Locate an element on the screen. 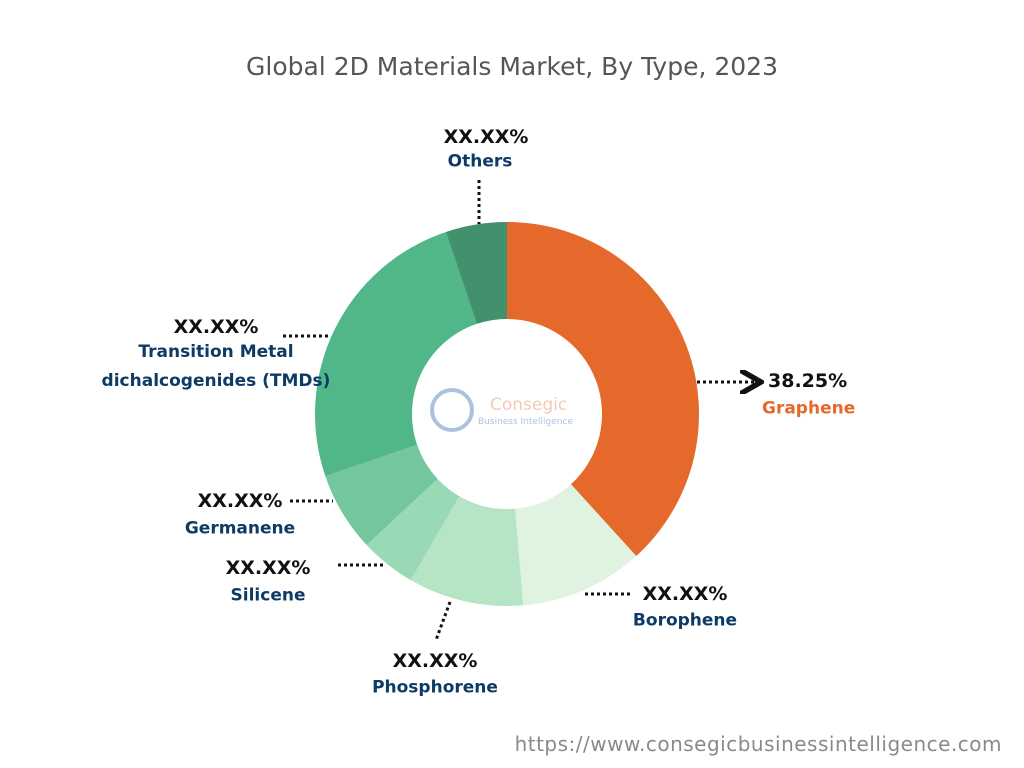 This screenshot has height=768, width=1024. category-label: Germanene is located at coordinates (240, 528).